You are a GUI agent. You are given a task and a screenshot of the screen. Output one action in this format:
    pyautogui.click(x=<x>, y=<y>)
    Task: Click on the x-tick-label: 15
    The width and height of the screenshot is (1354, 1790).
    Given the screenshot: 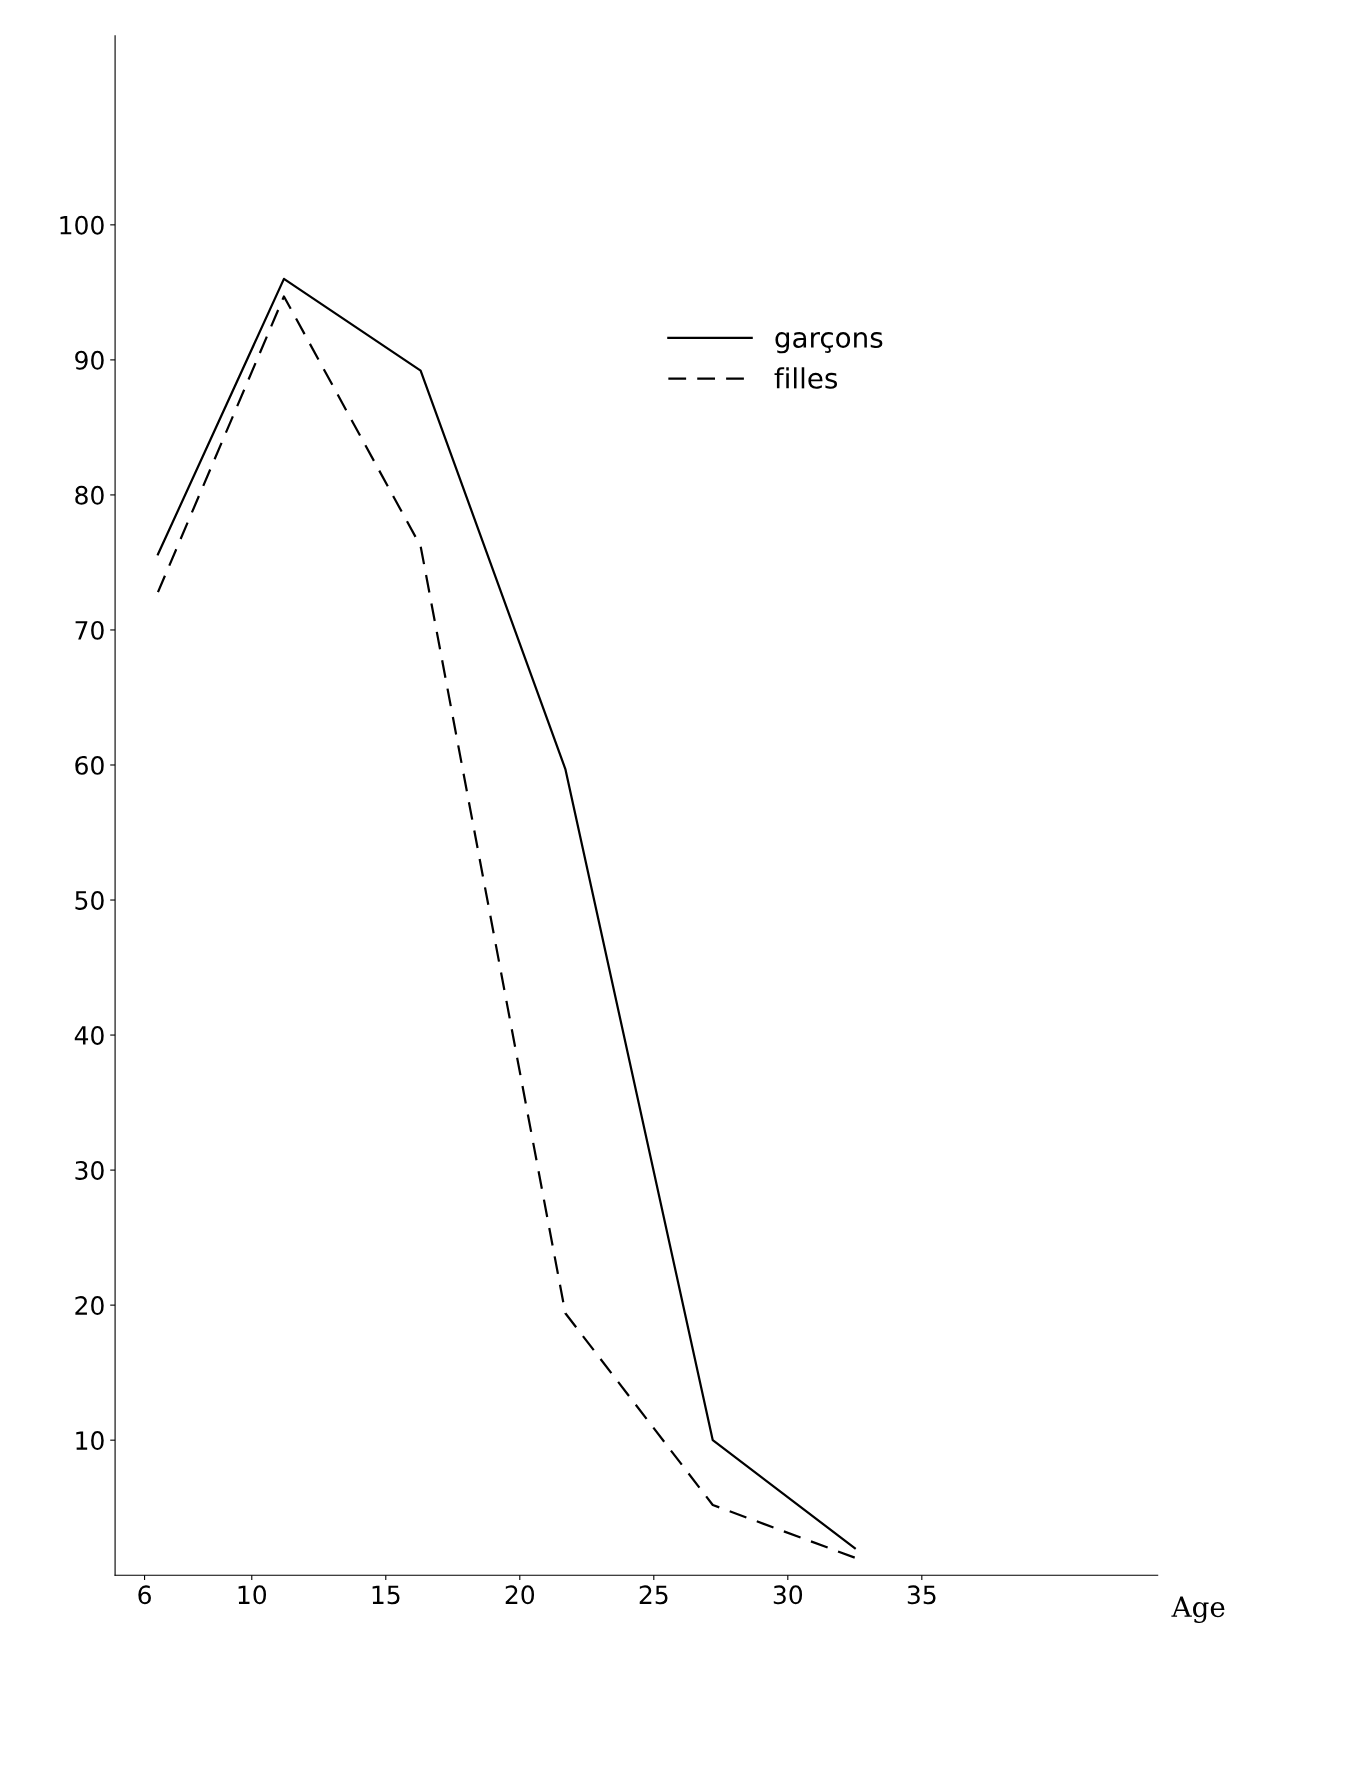 What is the action you would take?
    pyautogui.click(x=386, y=1595)
    